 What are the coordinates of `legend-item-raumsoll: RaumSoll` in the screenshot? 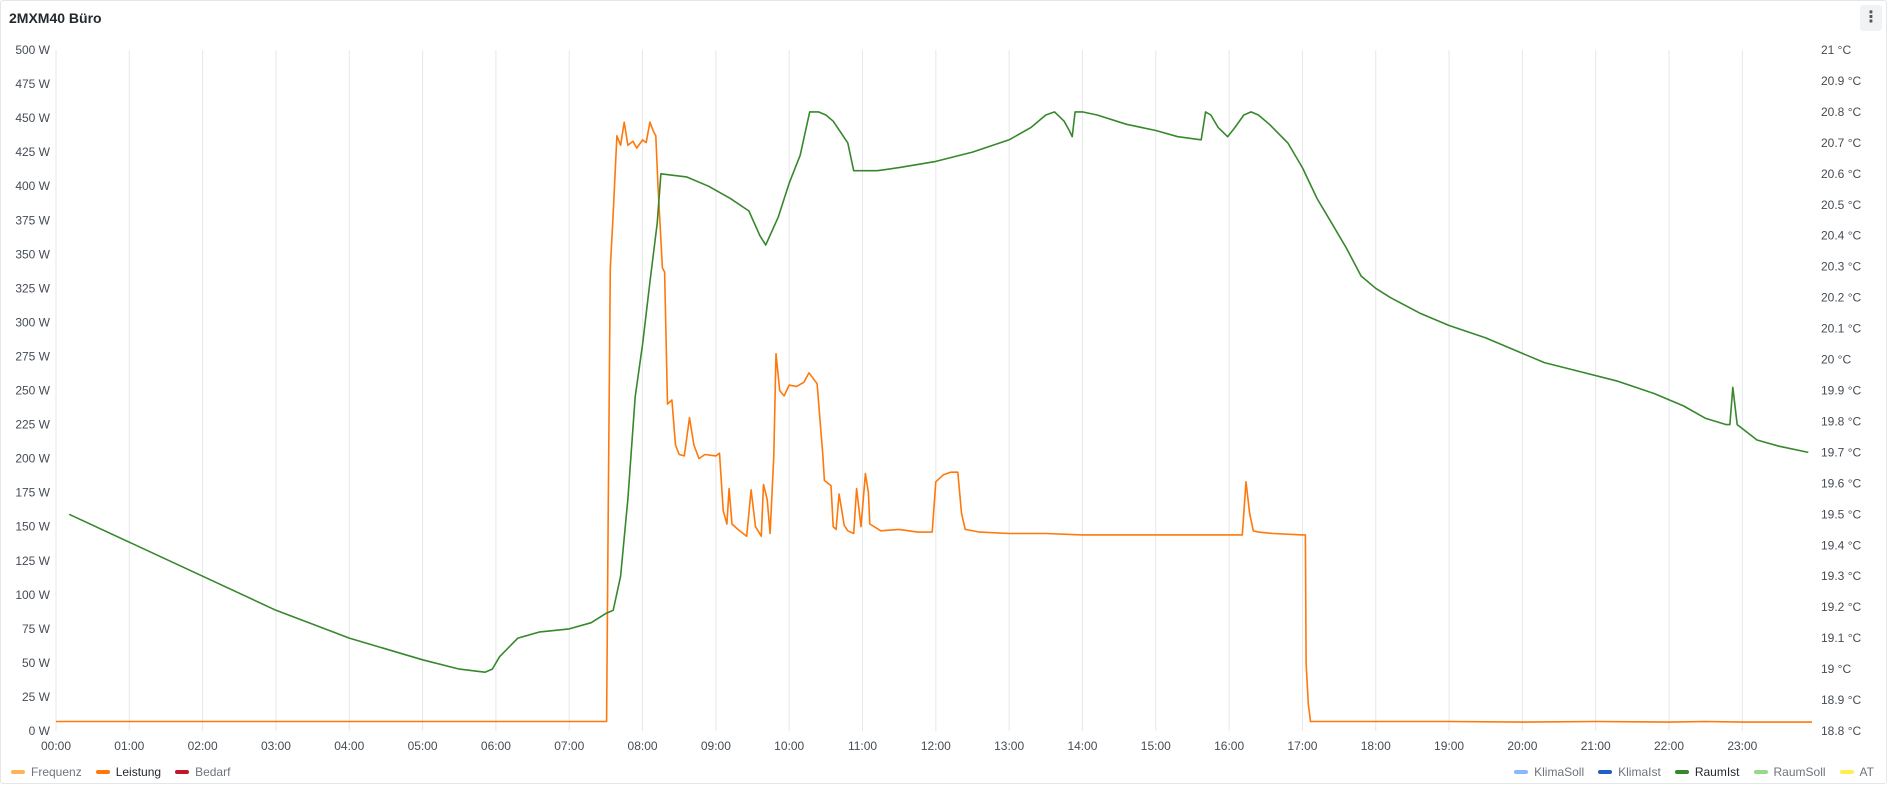 It's located at (1789, 772).